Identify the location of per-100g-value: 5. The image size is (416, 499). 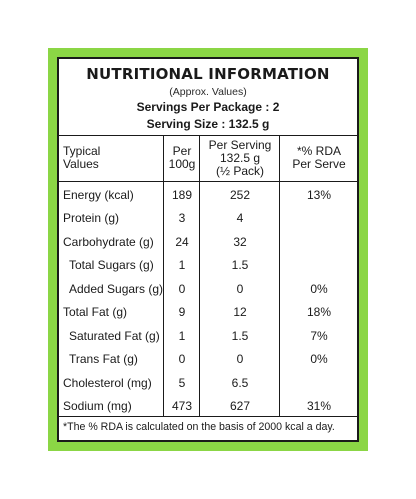
(182, 383).